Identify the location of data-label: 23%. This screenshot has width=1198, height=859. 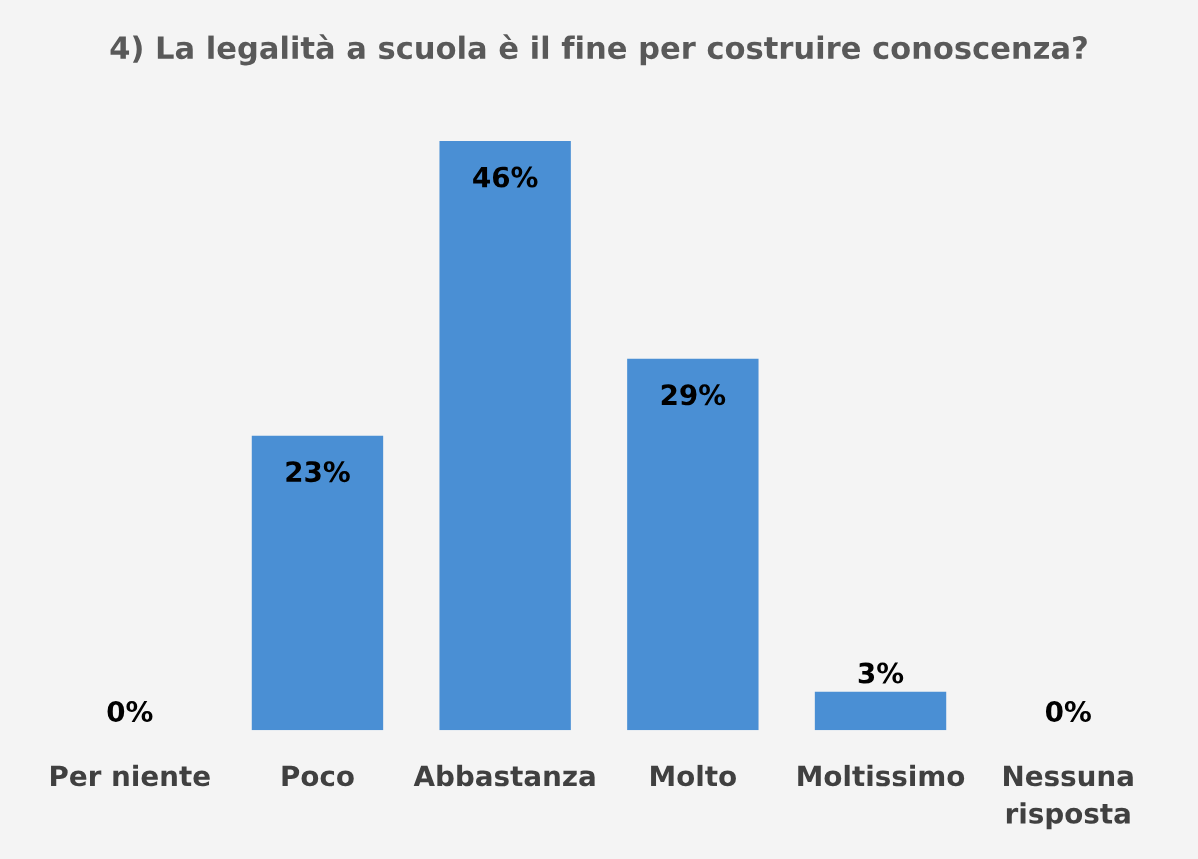
(318, 472).